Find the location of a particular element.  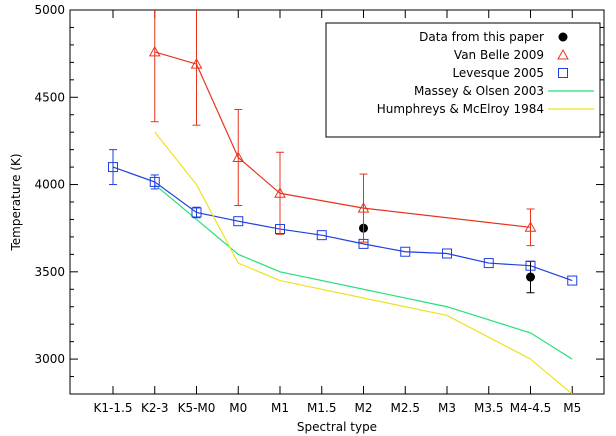

y-tick-label: 3500 is located at coordinates (49, 272).